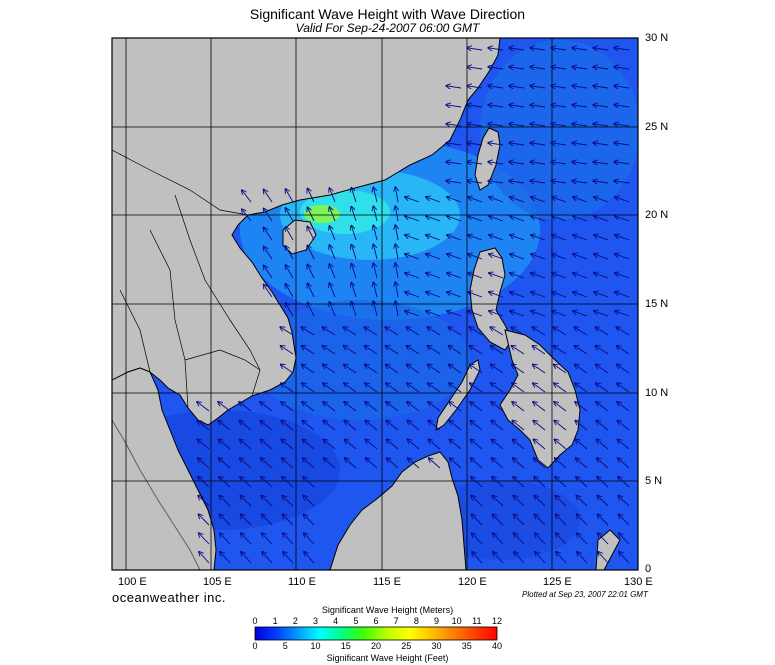 The height and width of the screenshot is (665, 775). I want to click on colorbar-meter-tick: 1, so click(275, 621).